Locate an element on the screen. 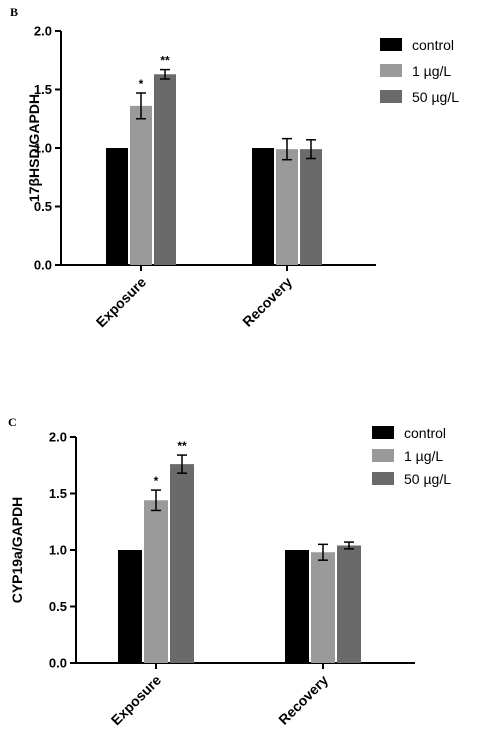  panel-letter: C is located at coordinates (12, 422).